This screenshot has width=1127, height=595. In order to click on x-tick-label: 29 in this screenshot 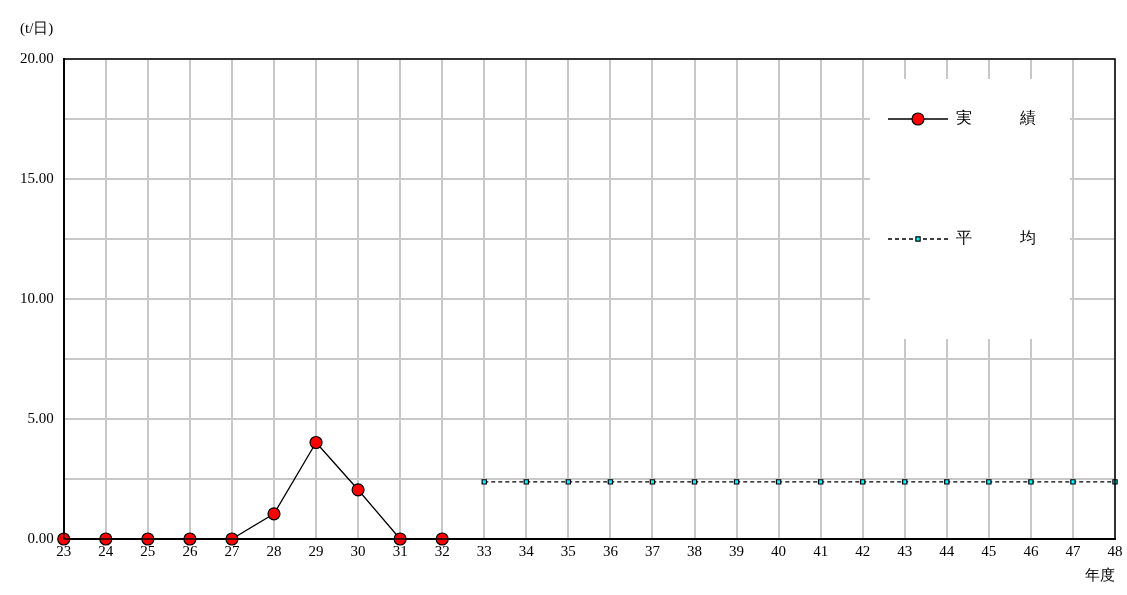, I will do `click(316, 550)`.